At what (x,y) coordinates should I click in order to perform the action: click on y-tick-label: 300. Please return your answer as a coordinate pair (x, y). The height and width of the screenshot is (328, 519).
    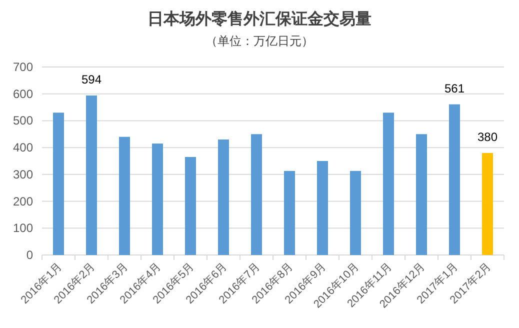
    Looking at the image, I should click on (23, 174).